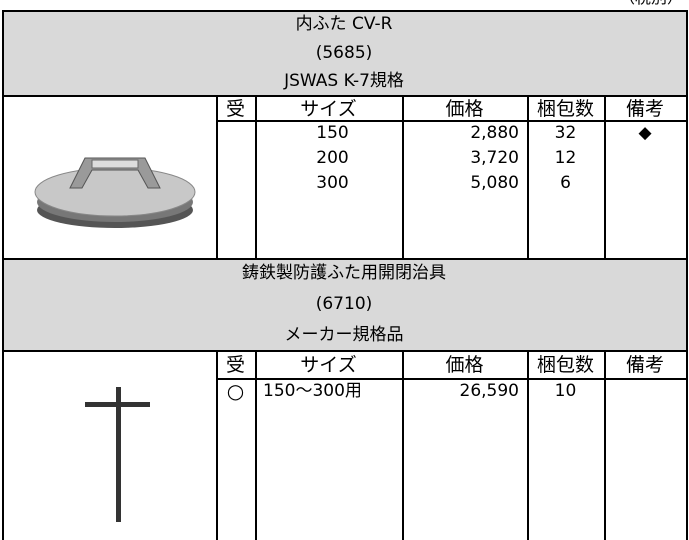 The image size is (689, 540). I want to click on section-title: (5685), so click(344, 52).